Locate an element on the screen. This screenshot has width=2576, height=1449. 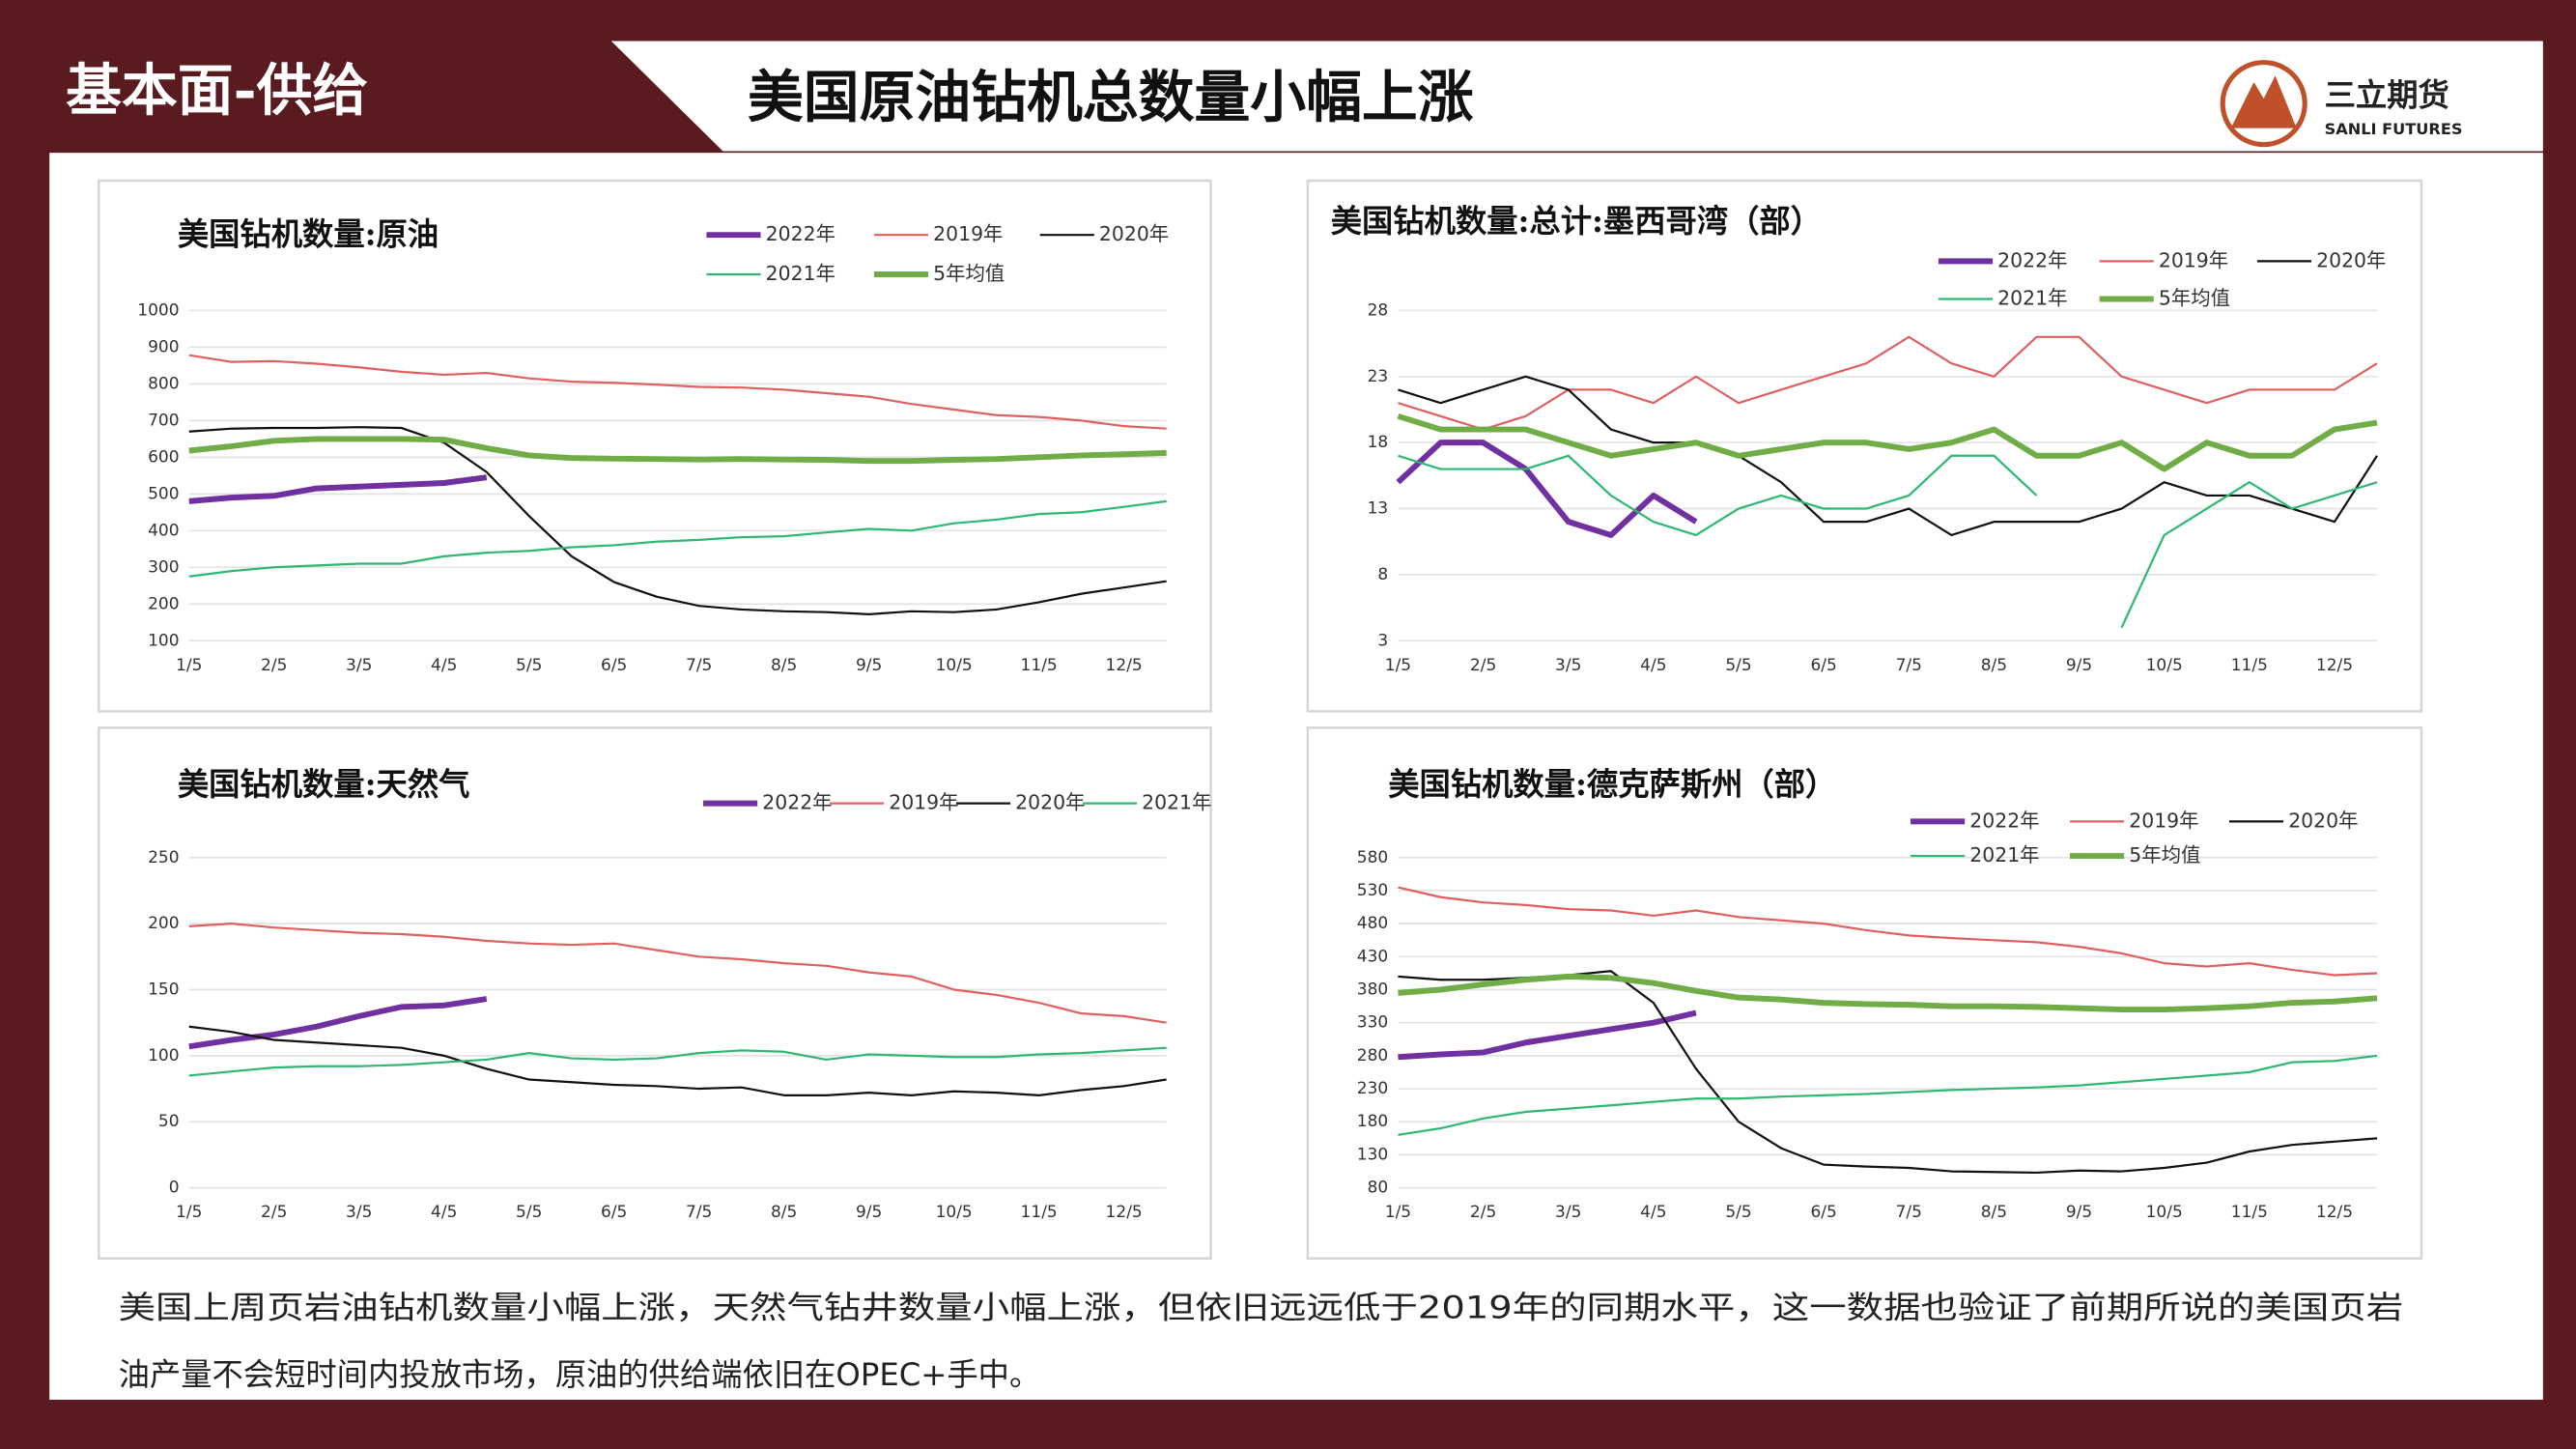
logo-name: 三立期货 is located at coordinates (2387, 94).